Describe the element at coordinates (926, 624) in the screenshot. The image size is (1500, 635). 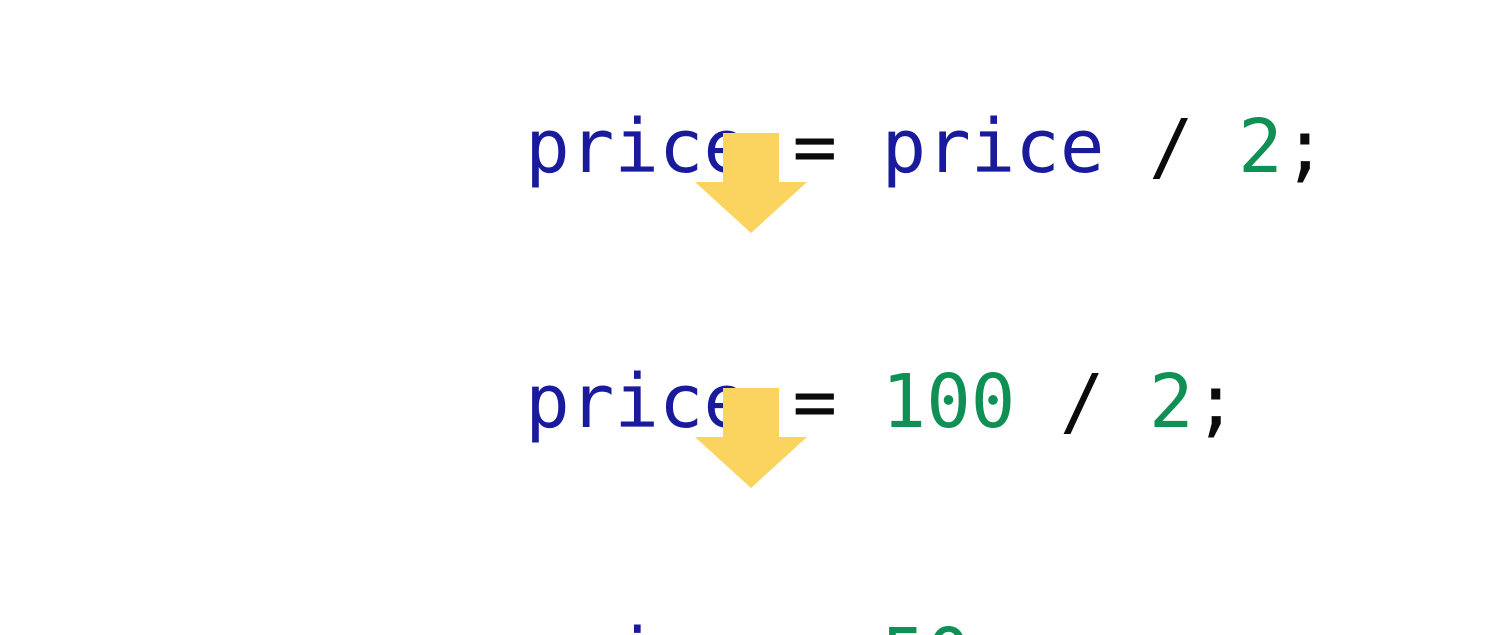
I see `token-number: 50` at that location.